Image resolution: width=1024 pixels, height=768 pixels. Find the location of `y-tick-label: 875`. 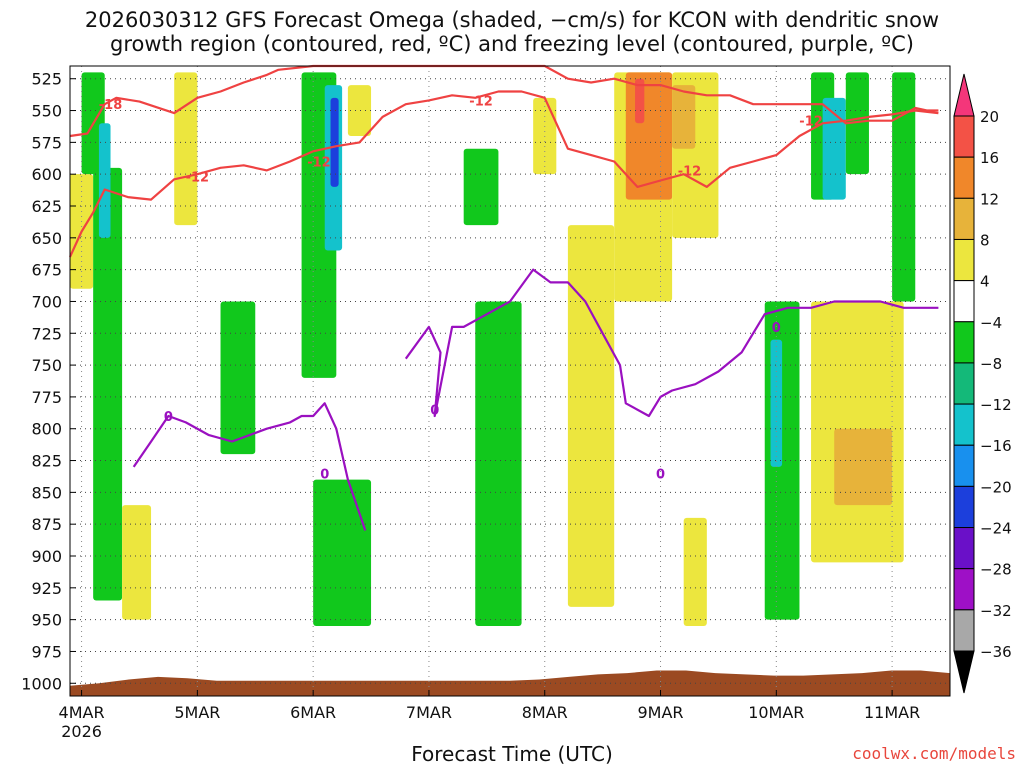

y-tick-label: 875 is located at coordinates (46, 524).